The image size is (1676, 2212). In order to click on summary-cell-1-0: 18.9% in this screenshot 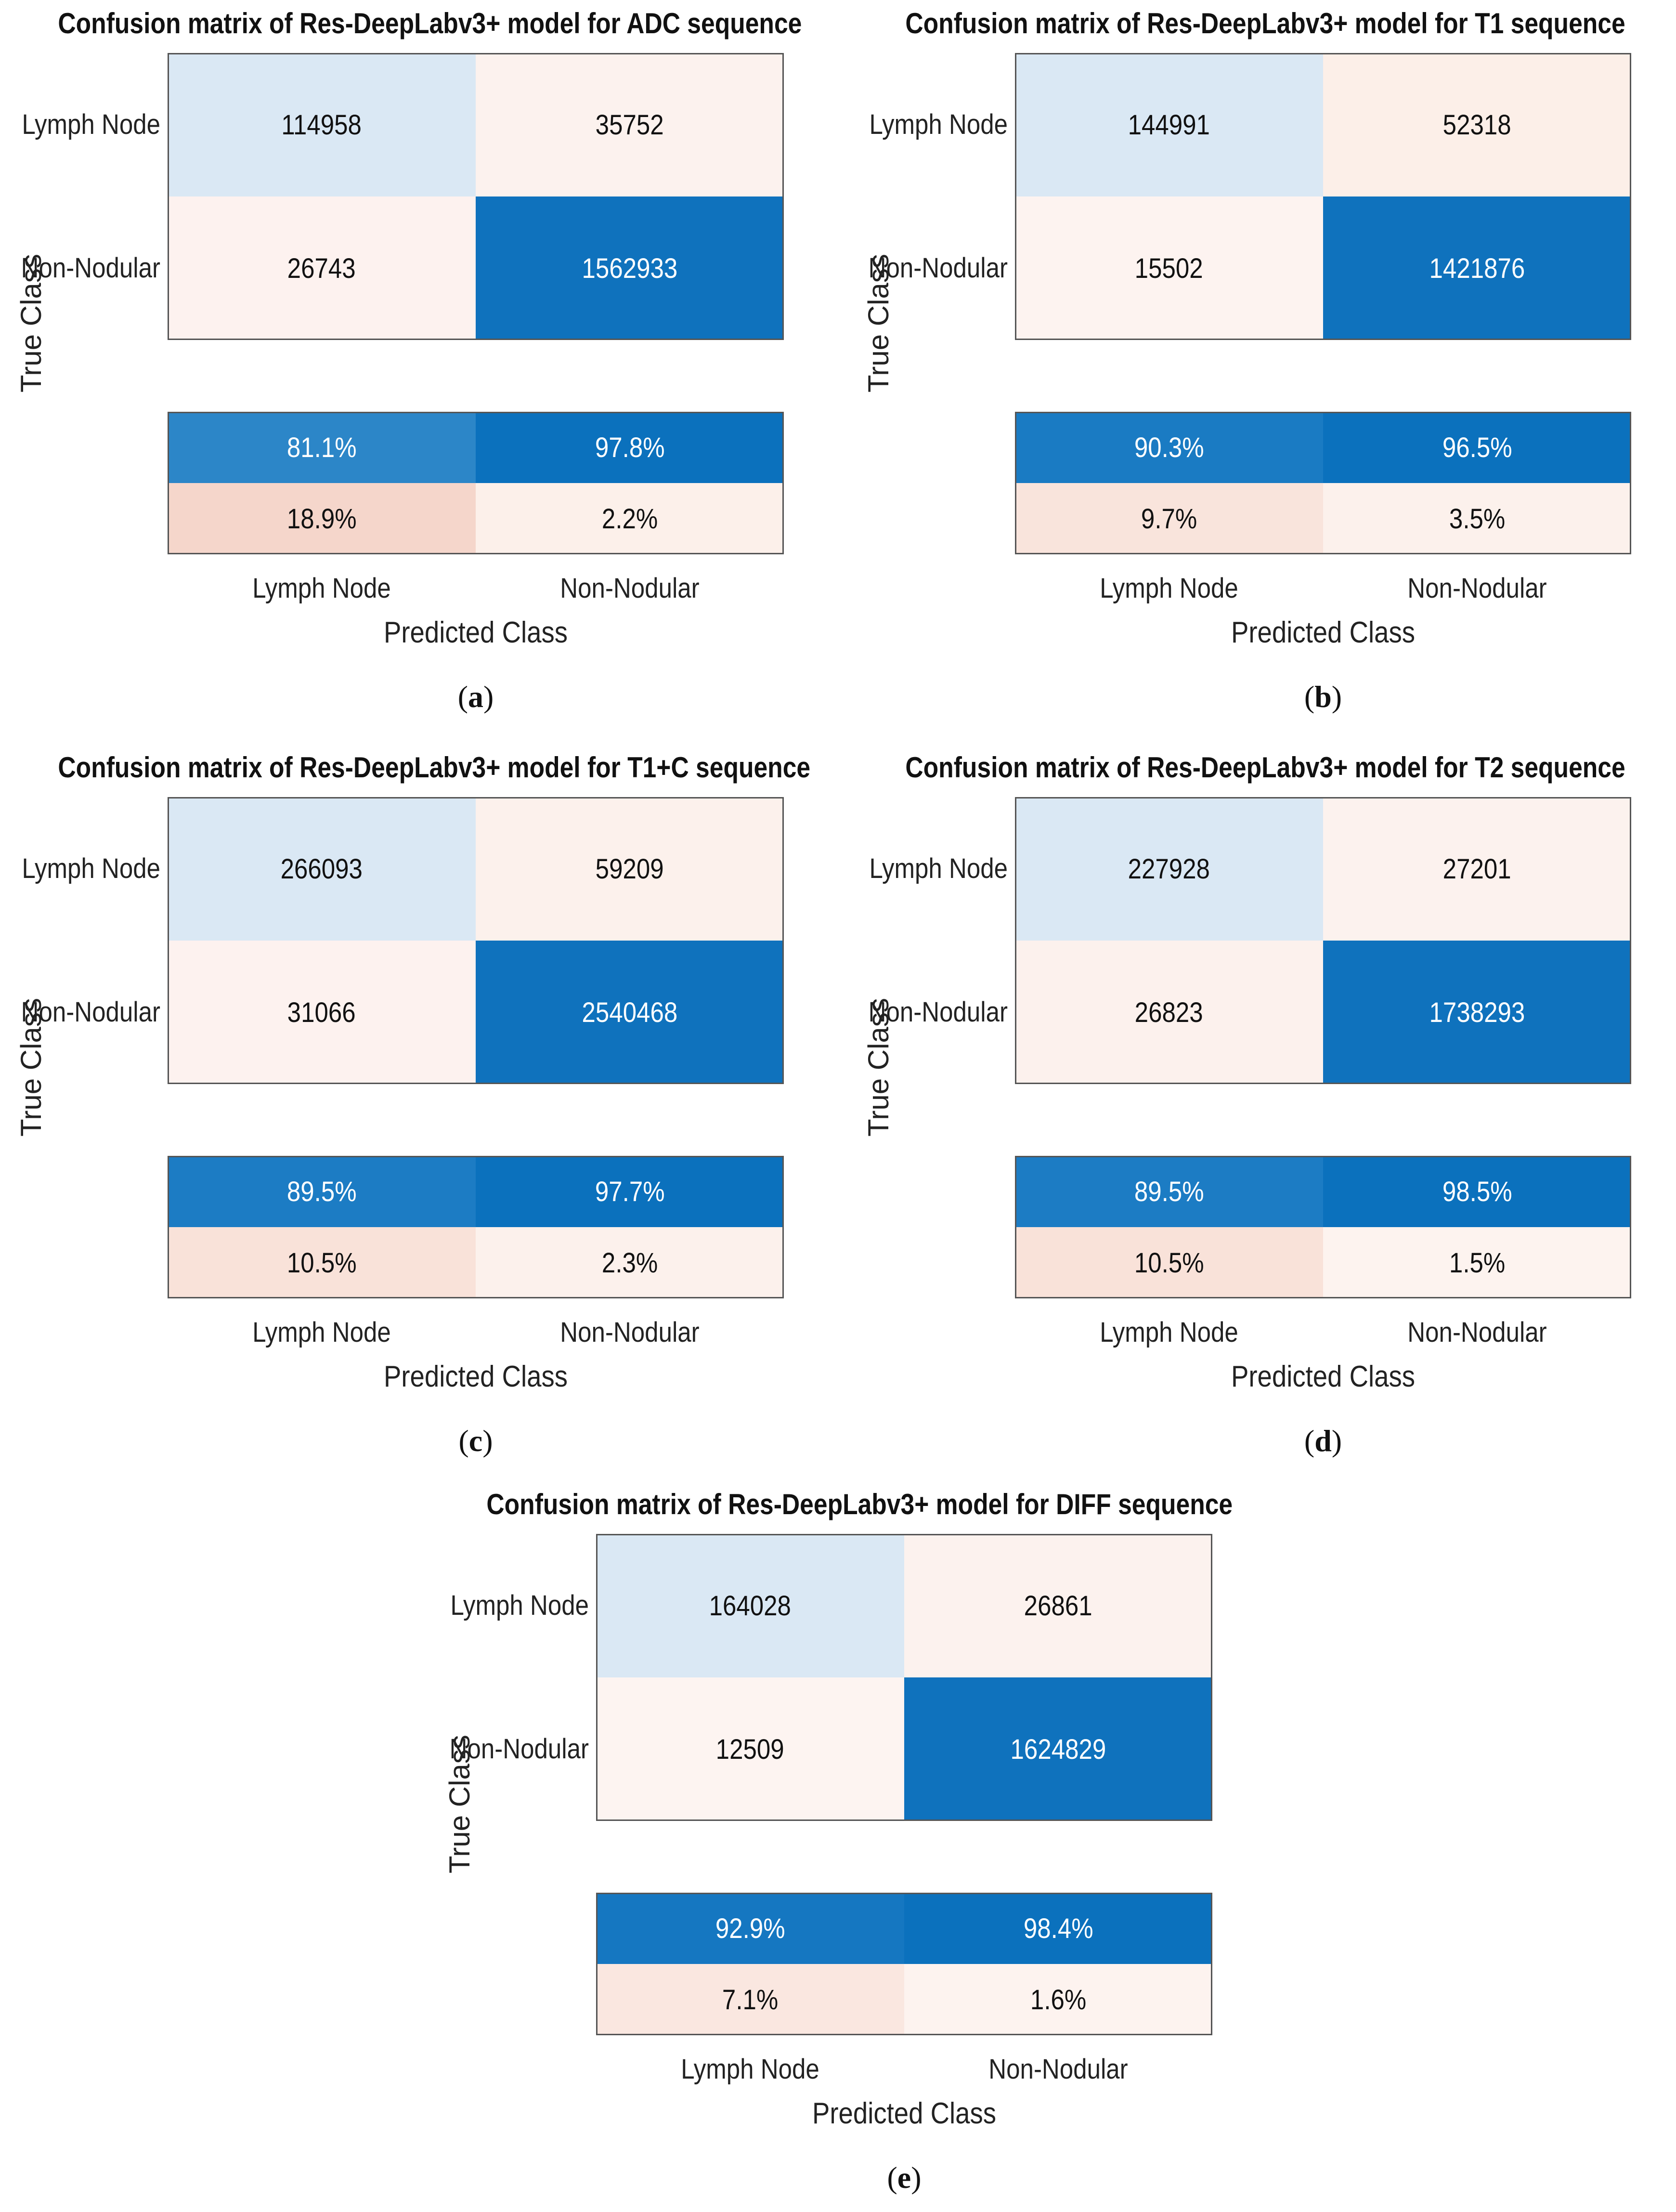, I will do `click(322, 518)`.